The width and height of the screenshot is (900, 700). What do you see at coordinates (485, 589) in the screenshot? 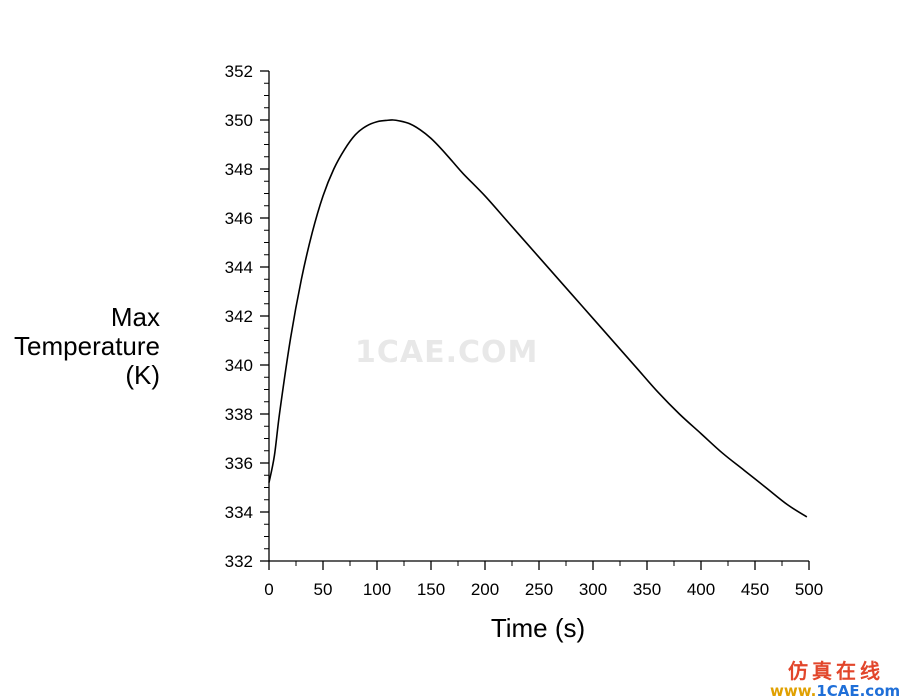
I see `x-tick-label: 200` at bounding box center [485, 589].